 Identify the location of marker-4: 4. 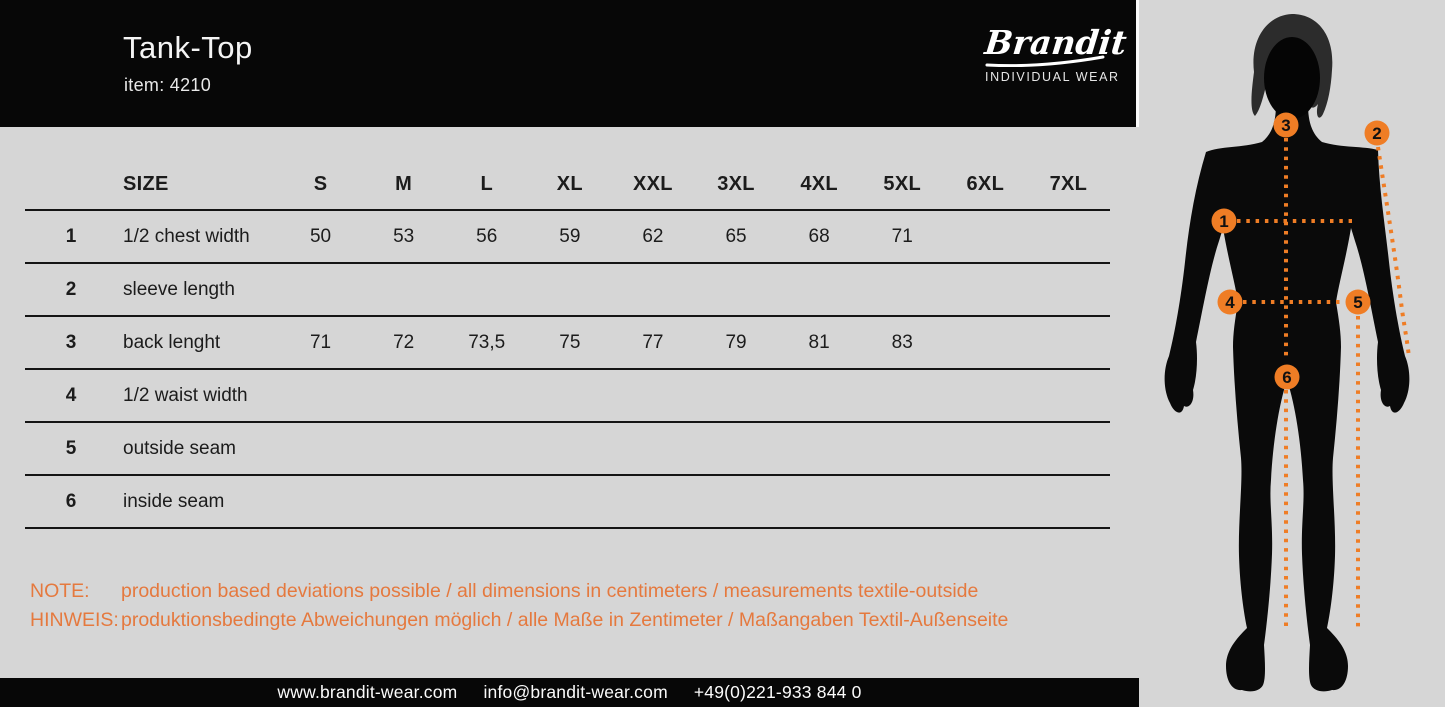
(1230, 302).